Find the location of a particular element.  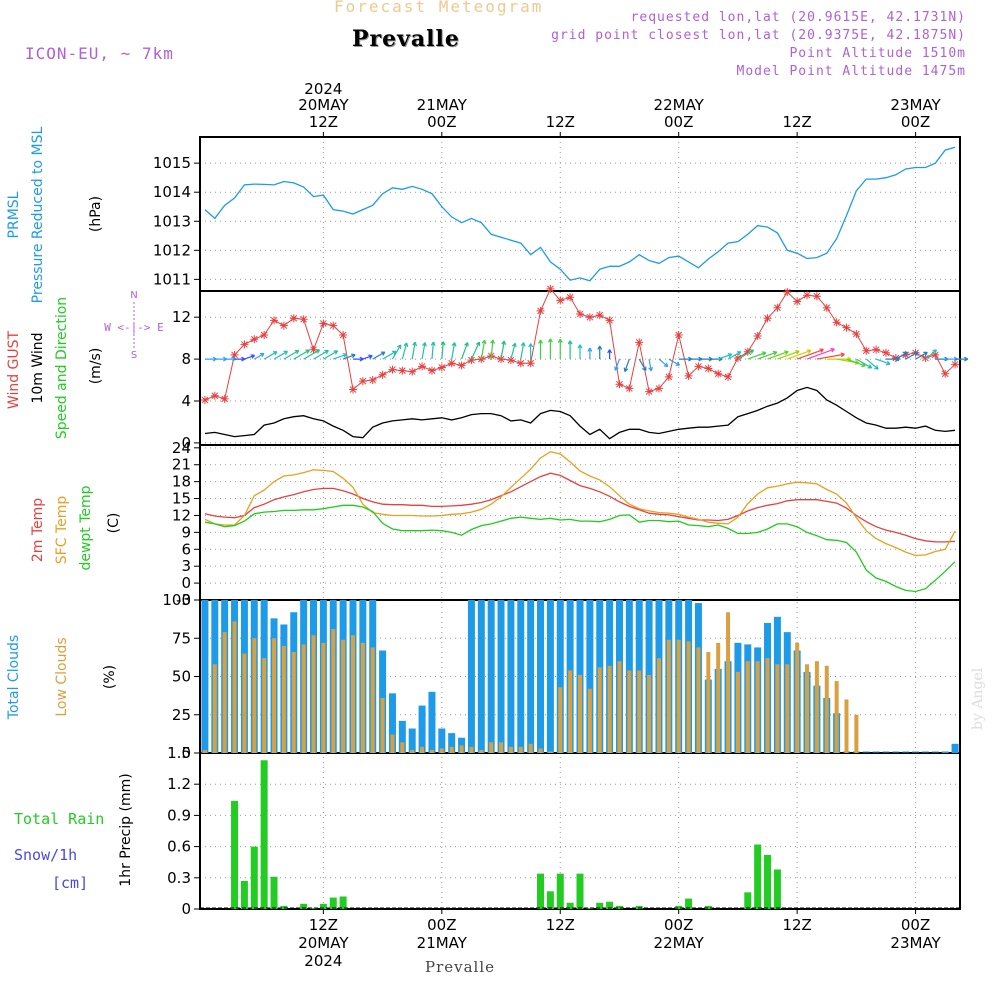

bottom-date-label: 20MAY is located at coordinates (323, 943).